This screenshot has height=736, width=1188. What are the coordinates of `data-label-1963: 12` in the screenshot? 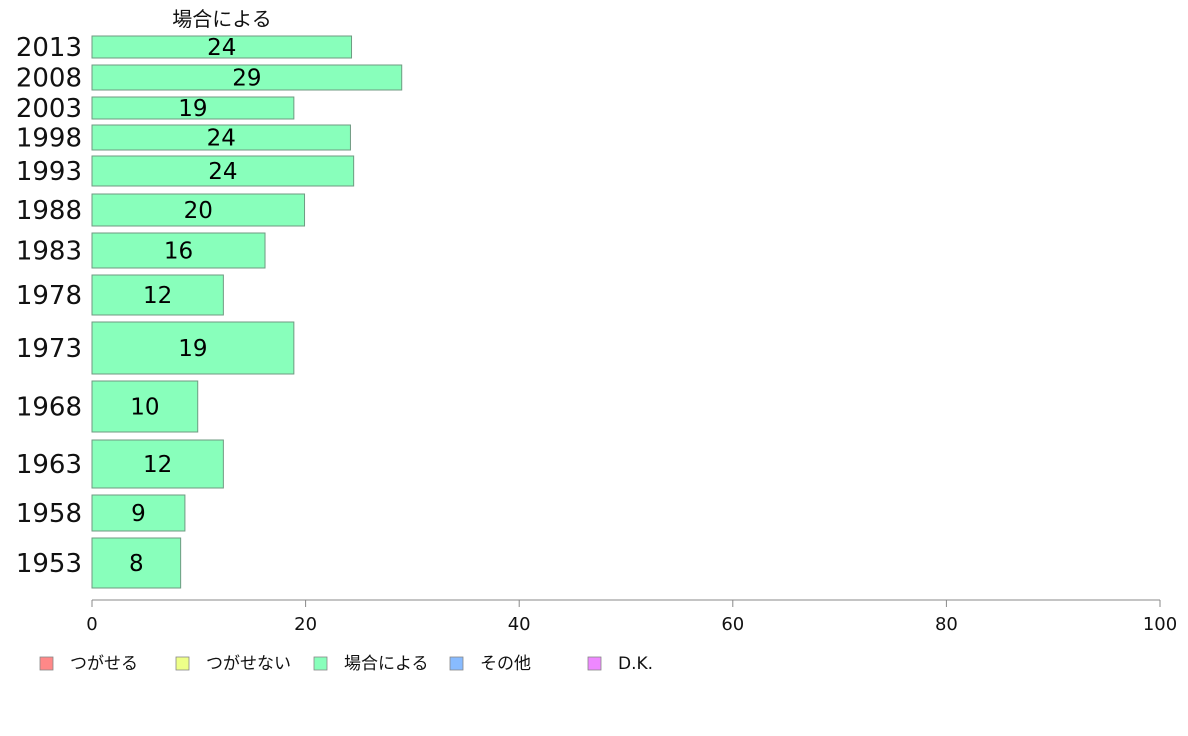 It's located at (157, 465).